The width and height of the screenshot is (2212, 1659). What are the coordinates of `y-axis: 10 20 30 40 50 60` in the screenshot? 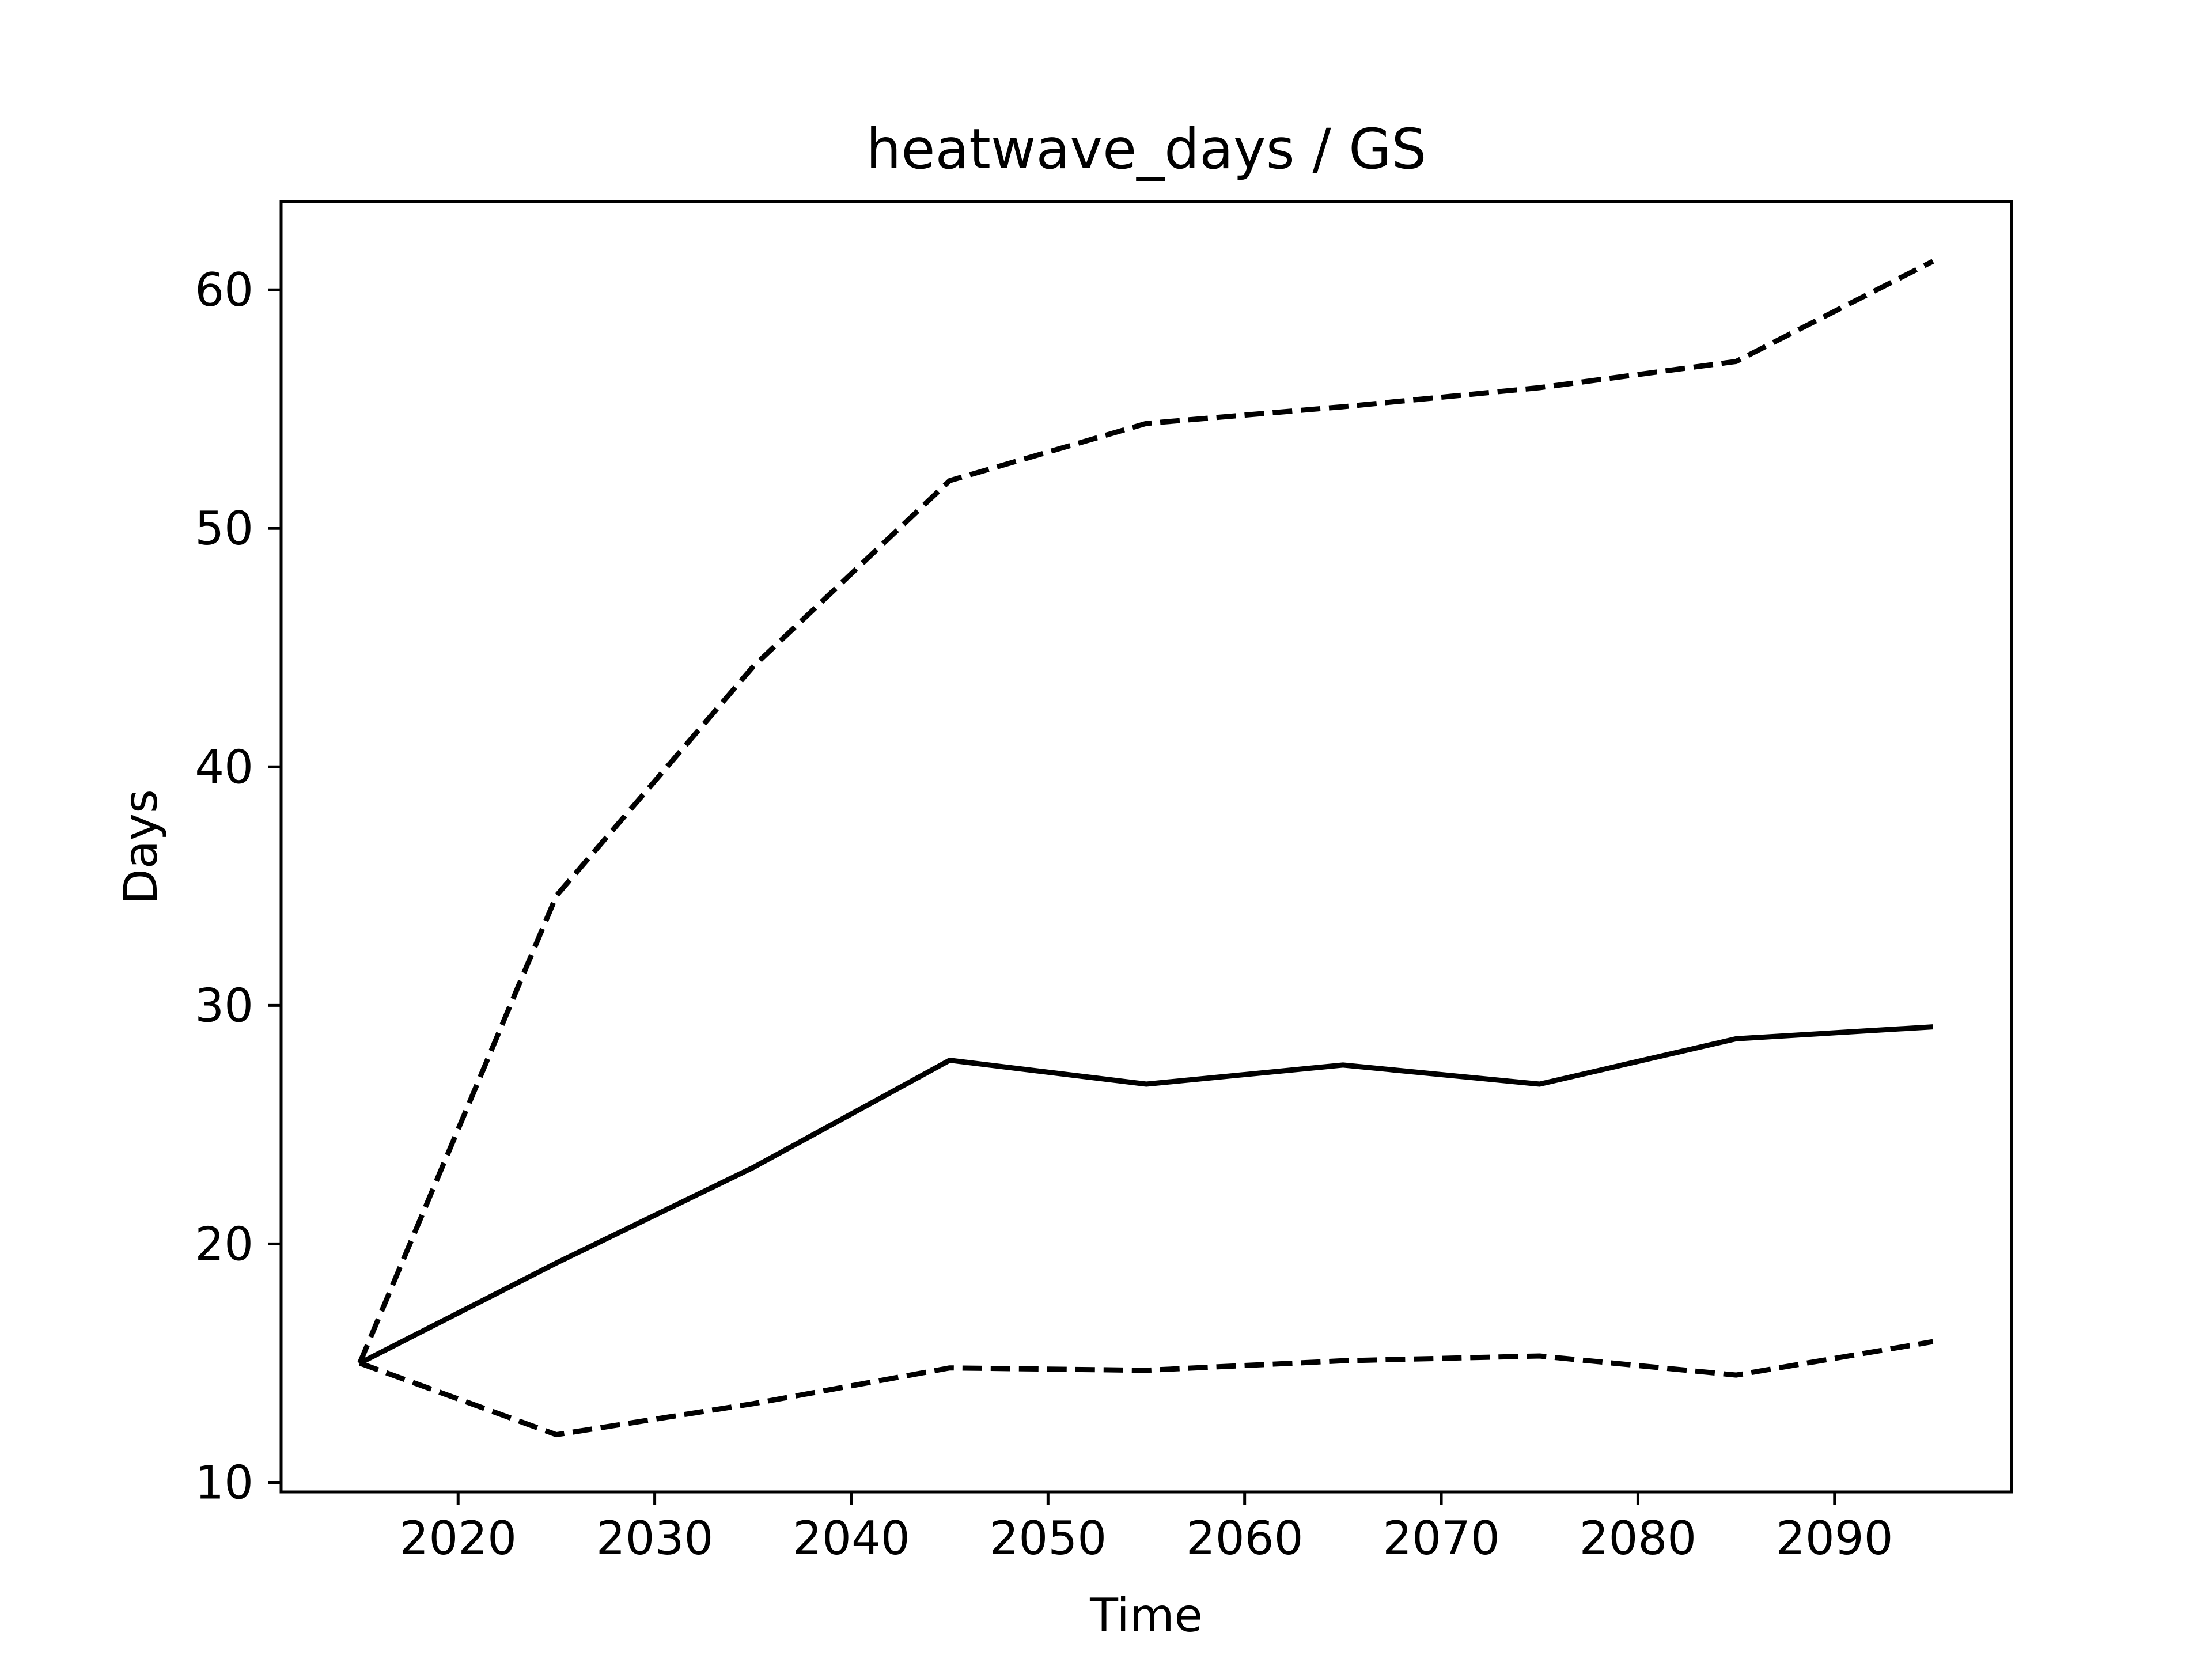 It's located at (238, 886).